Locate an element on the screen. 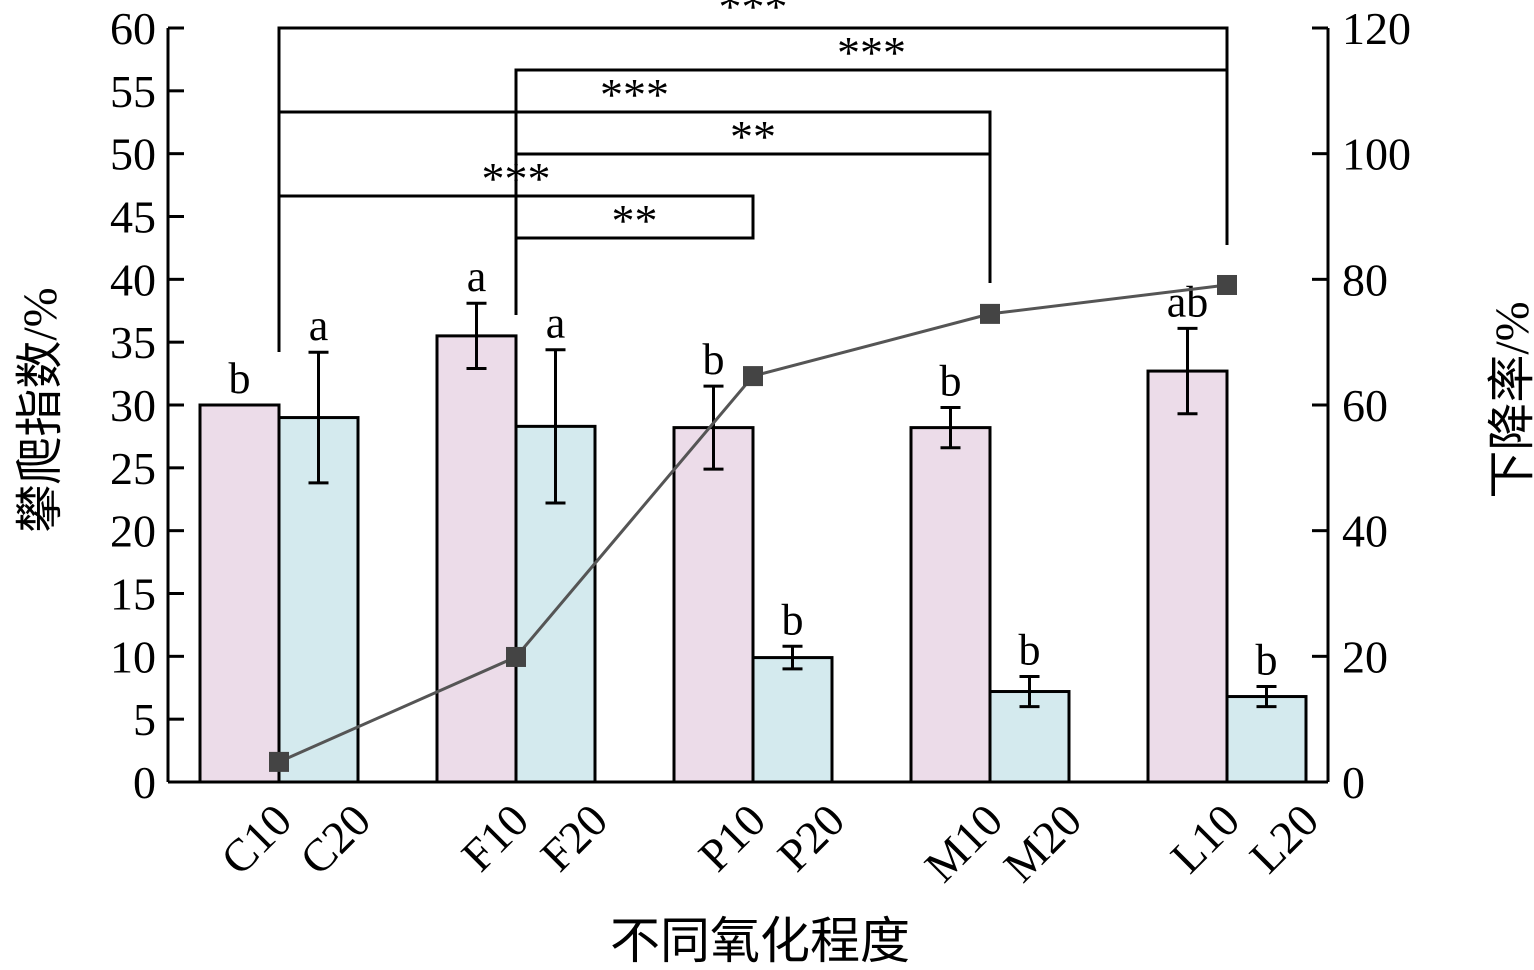  y2-tick-label: 20 is located at coordinates (1365, 656).